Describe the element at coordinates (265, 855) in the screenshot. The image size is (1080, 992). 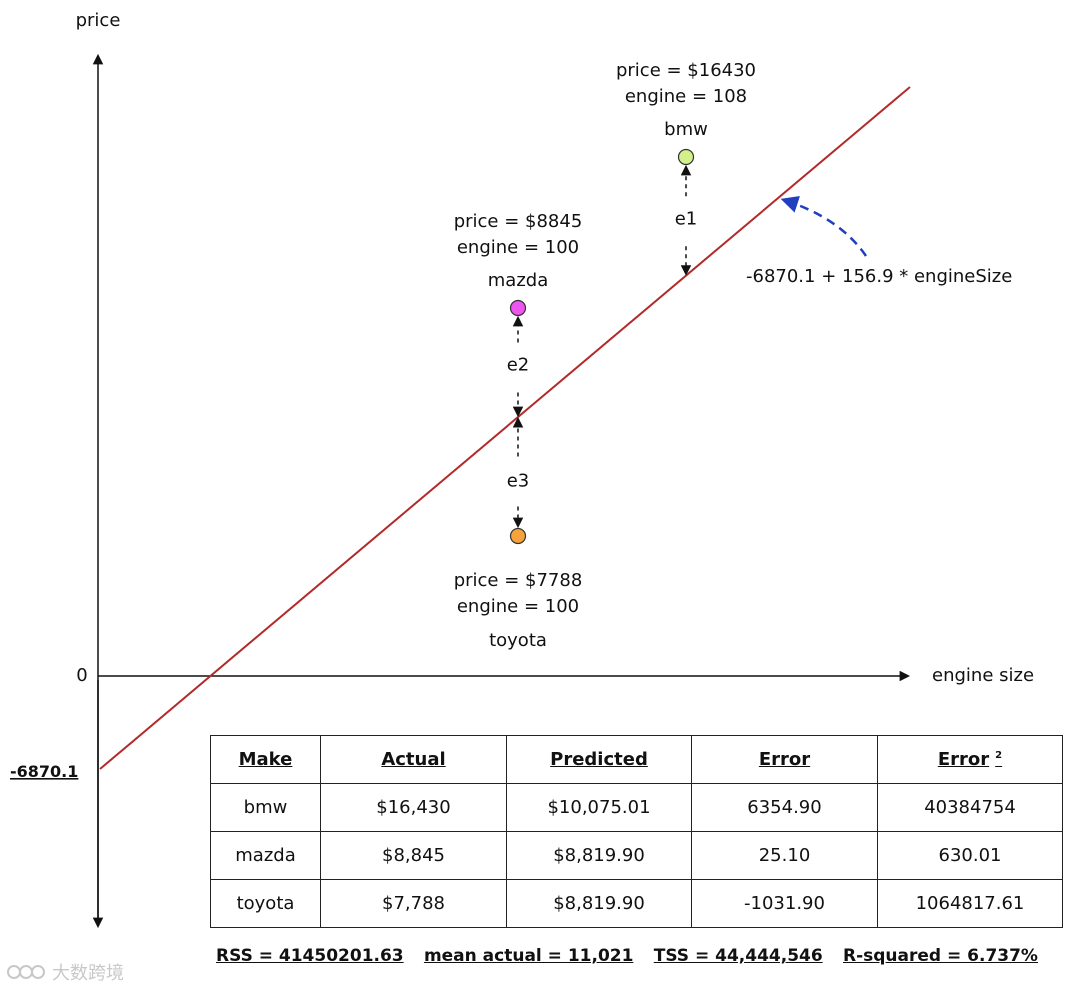
I see `cell-make: mazda` at that location.